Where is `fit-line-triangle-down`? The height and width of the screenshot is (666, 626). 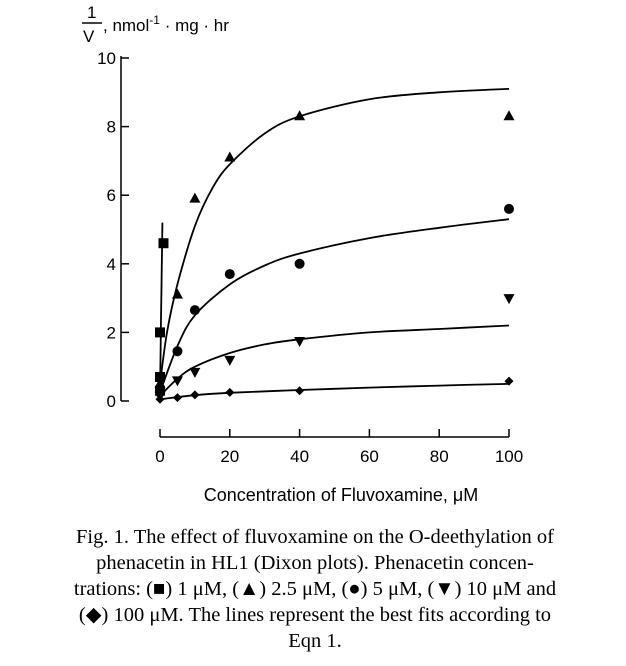 fit-line-triangle-down is located at coordinates (334, 360).